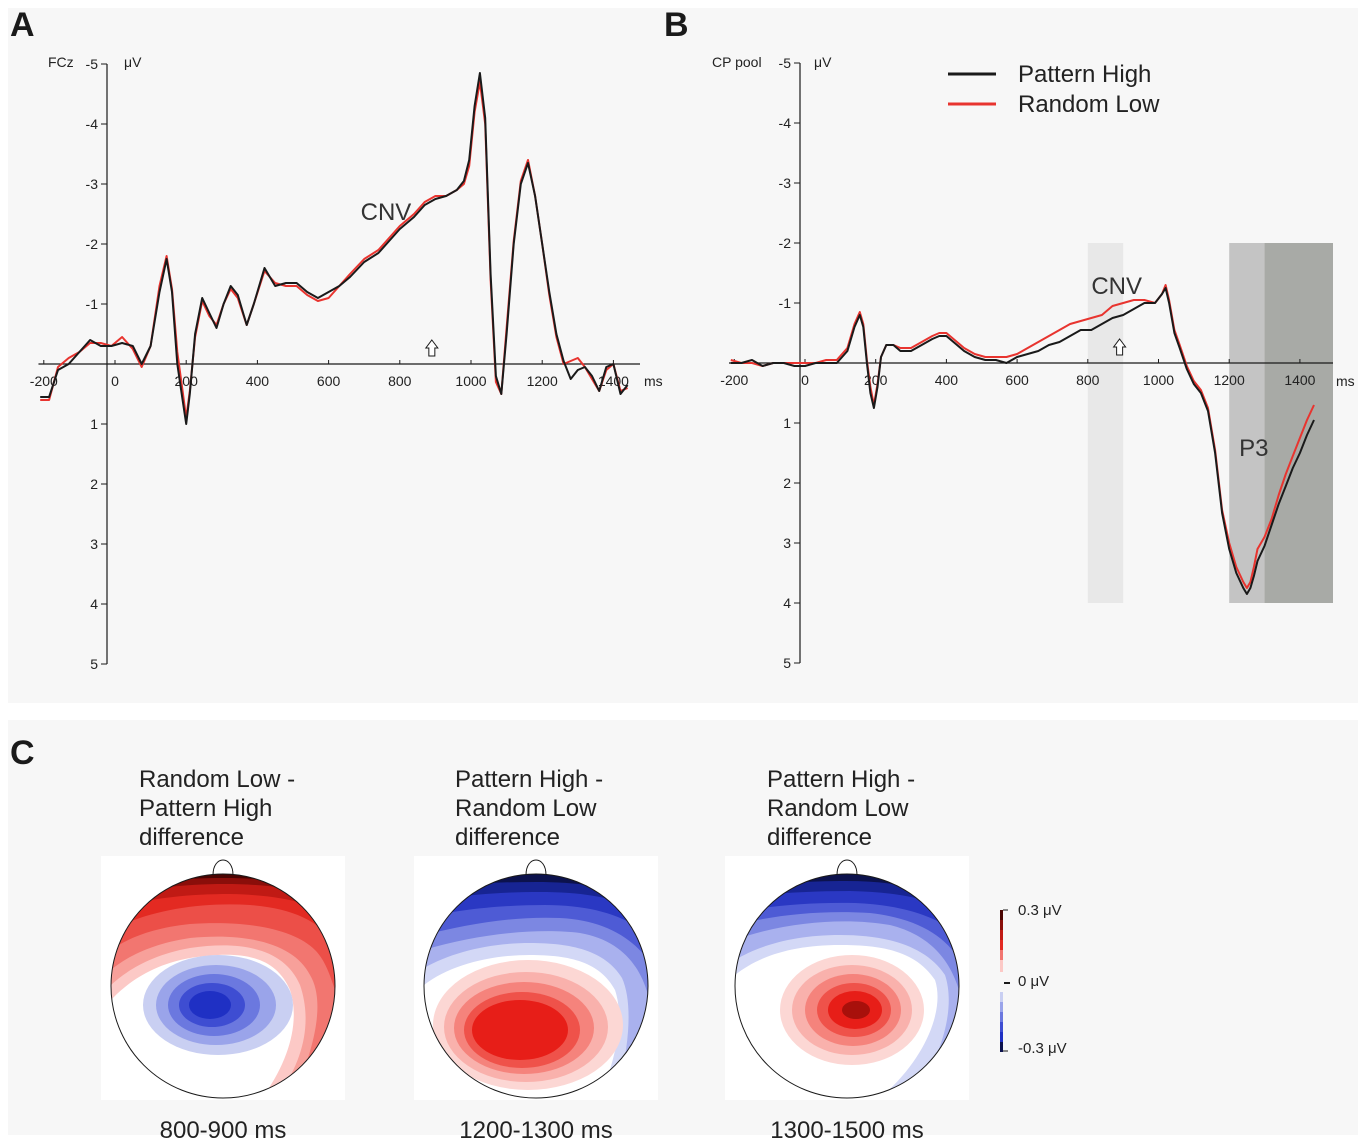  Describe the element at coordinates (133, 62) in the screenshot. I see `unit-label-a: μV` at that location.